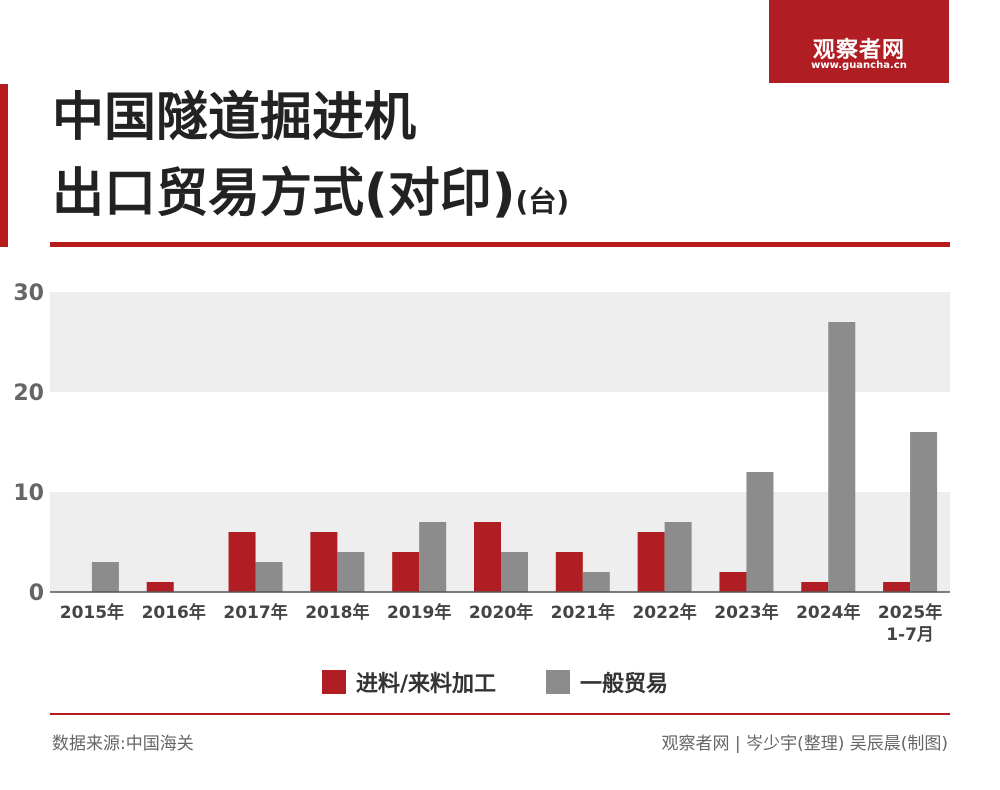 This screenshot has width=1000, height=790. I want to click on footer-divider, so click(500, 714).